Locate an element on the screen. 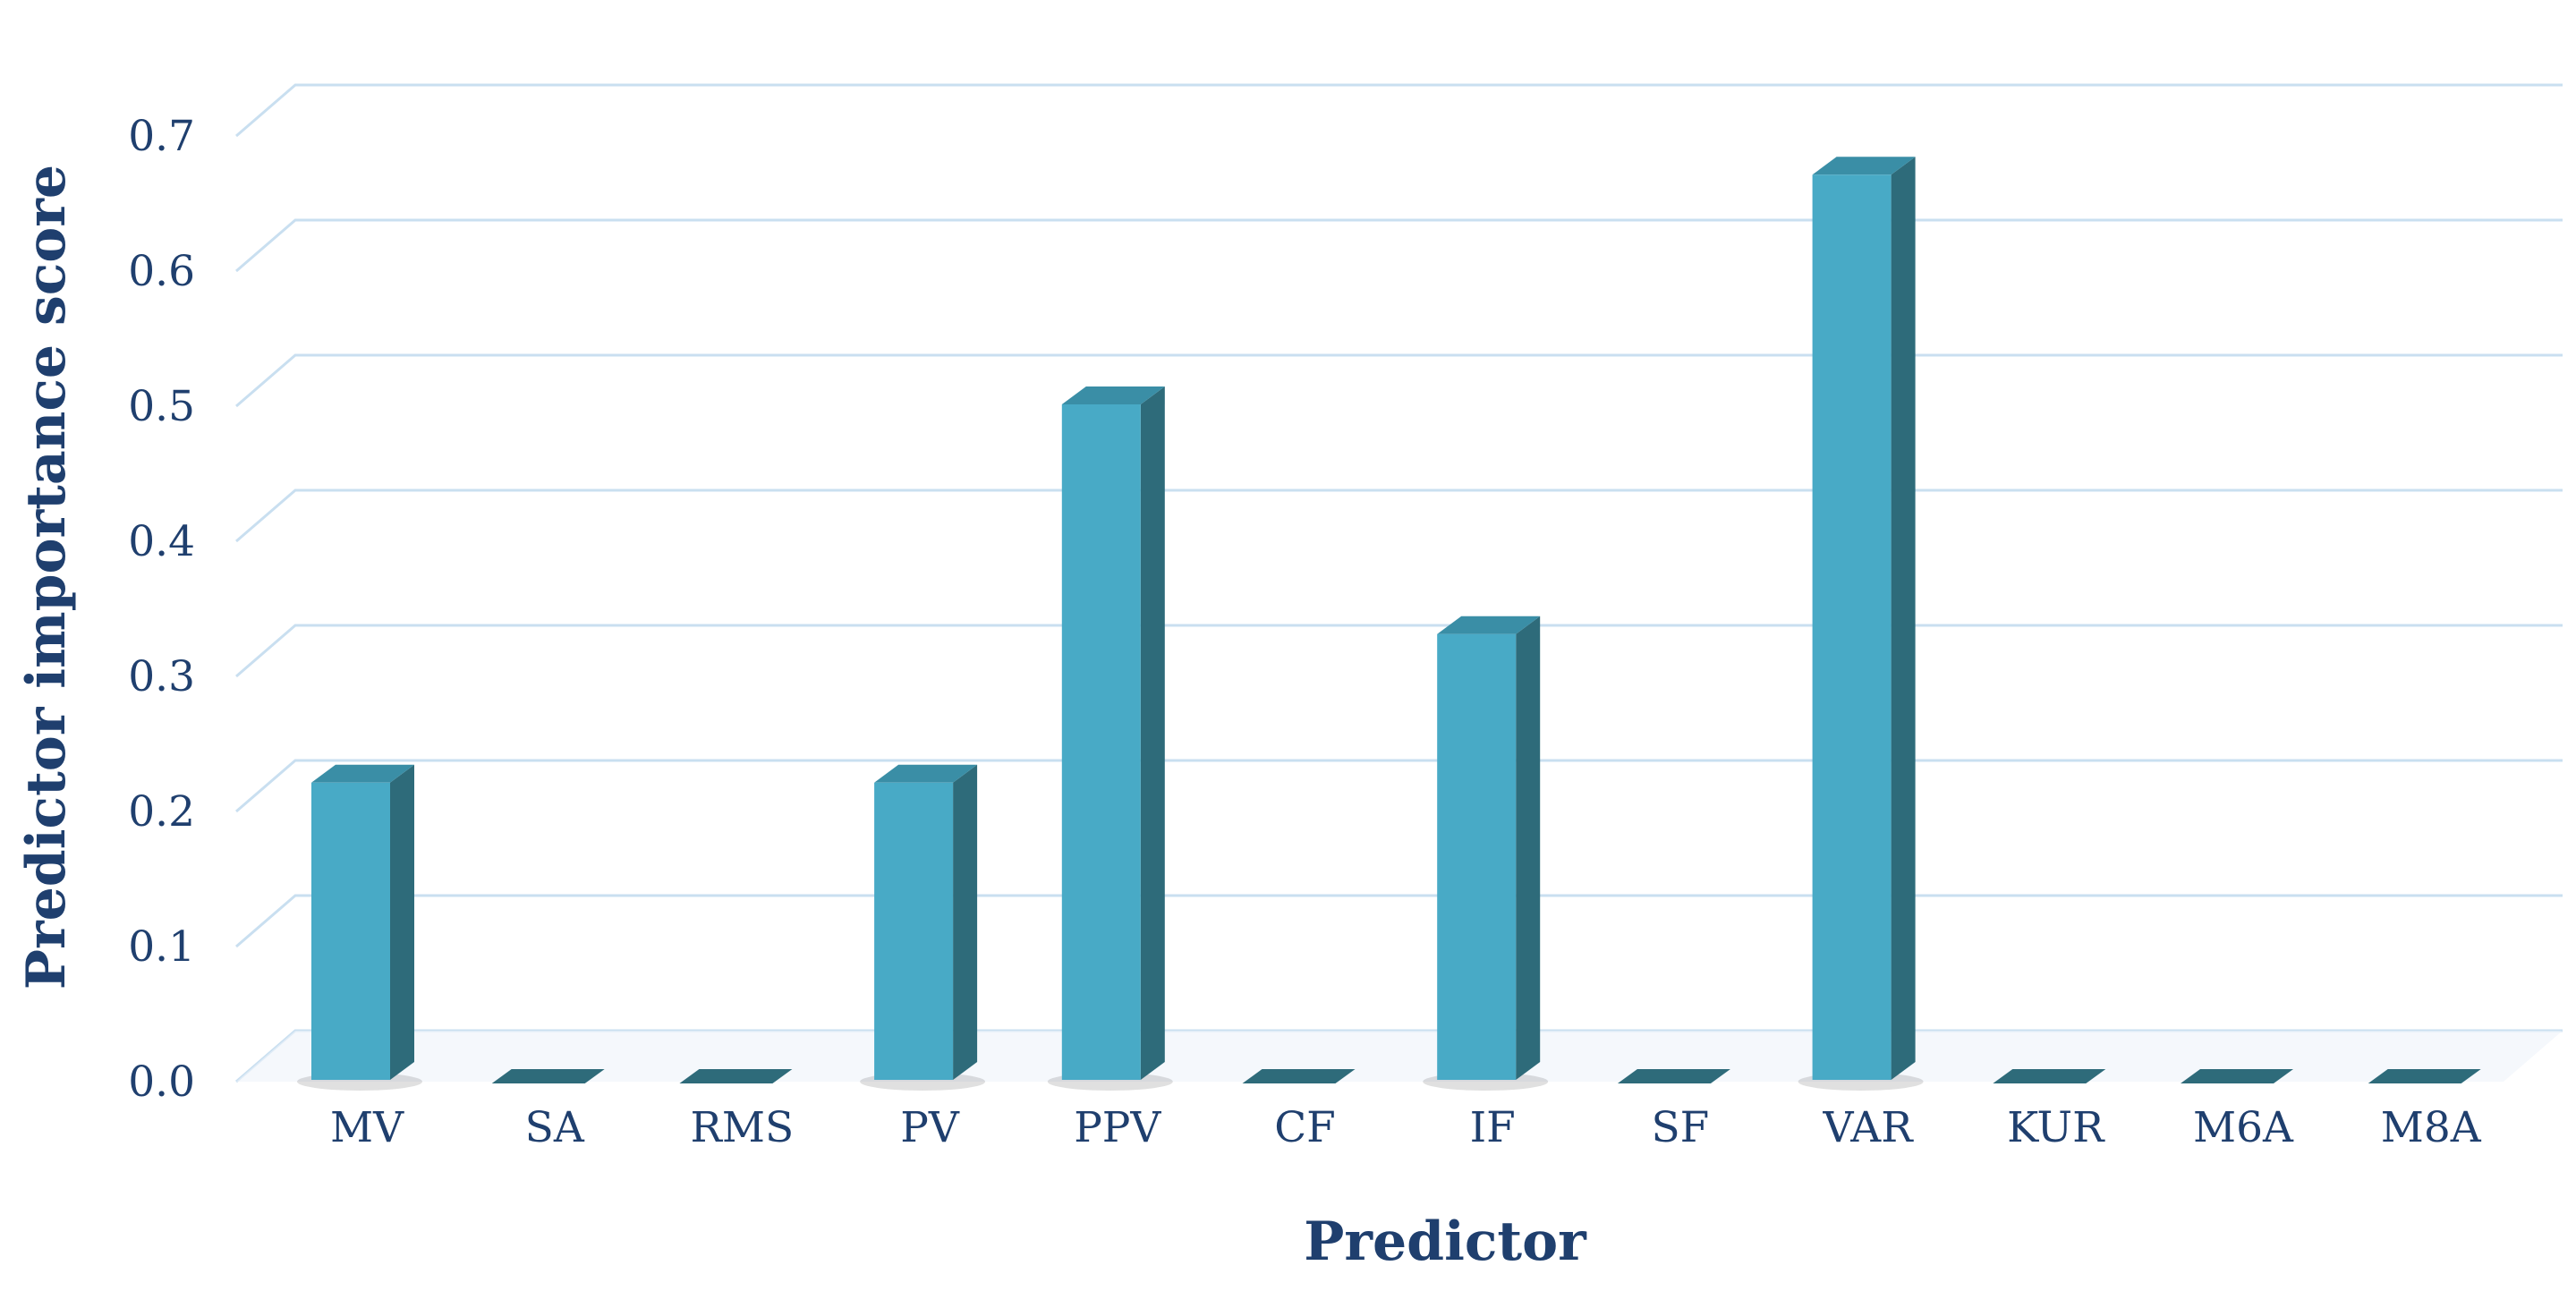 This screenshot has width=2576, height=1291. x-tick-label: SF is located at coordinates (1680, 1127).